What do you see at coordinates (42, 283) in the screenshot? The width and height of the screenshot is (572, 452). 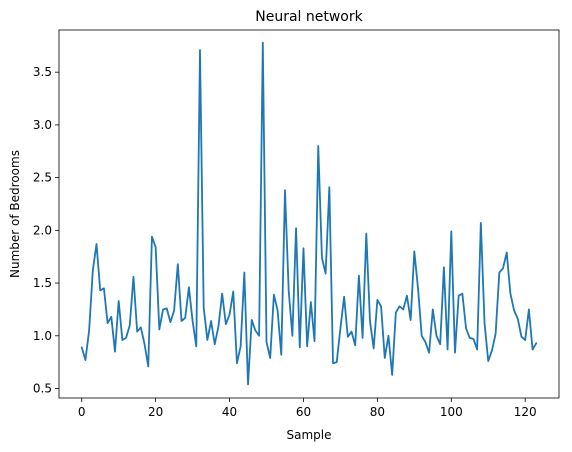 I see `y-tick-label: 1.5` at bounding box center [42, 283].